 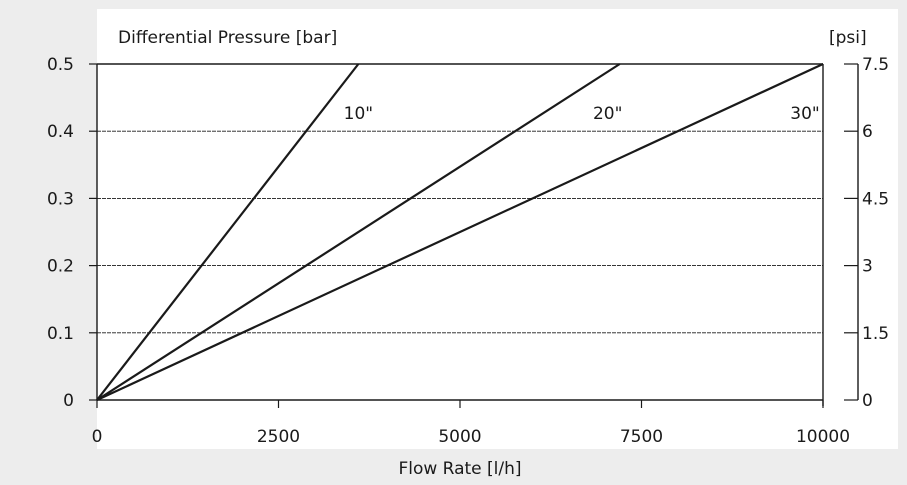 What do you see at coordinates (97, 437) in the screenshot?
I see `x-tick-label-0: 0` at bounding box center [97, 437].